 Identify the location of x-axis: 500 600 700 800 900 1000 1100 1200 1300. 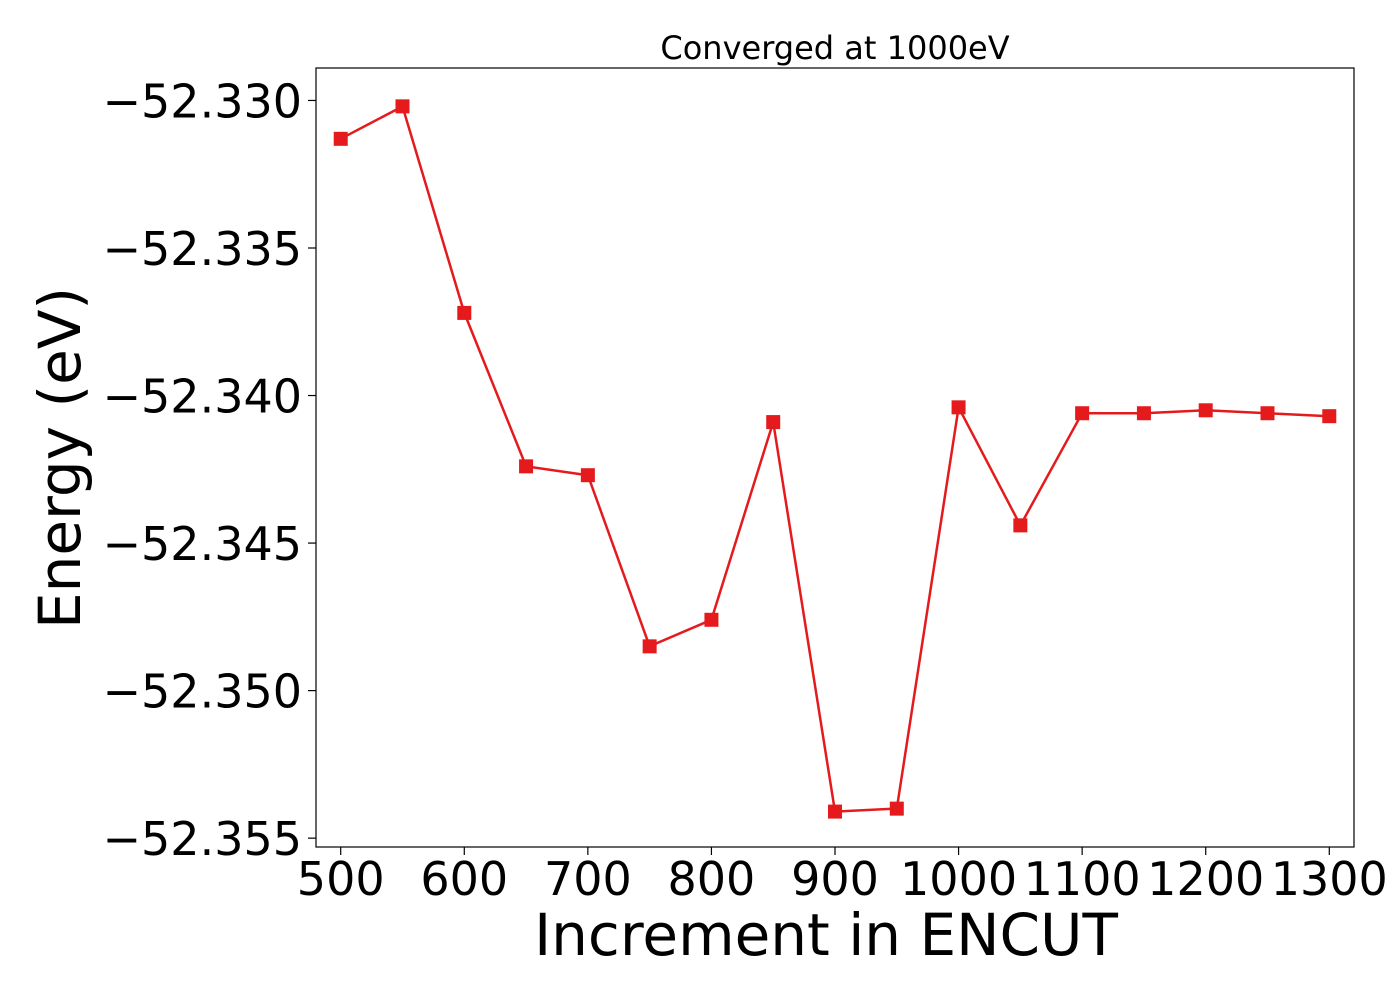
(842, 876).